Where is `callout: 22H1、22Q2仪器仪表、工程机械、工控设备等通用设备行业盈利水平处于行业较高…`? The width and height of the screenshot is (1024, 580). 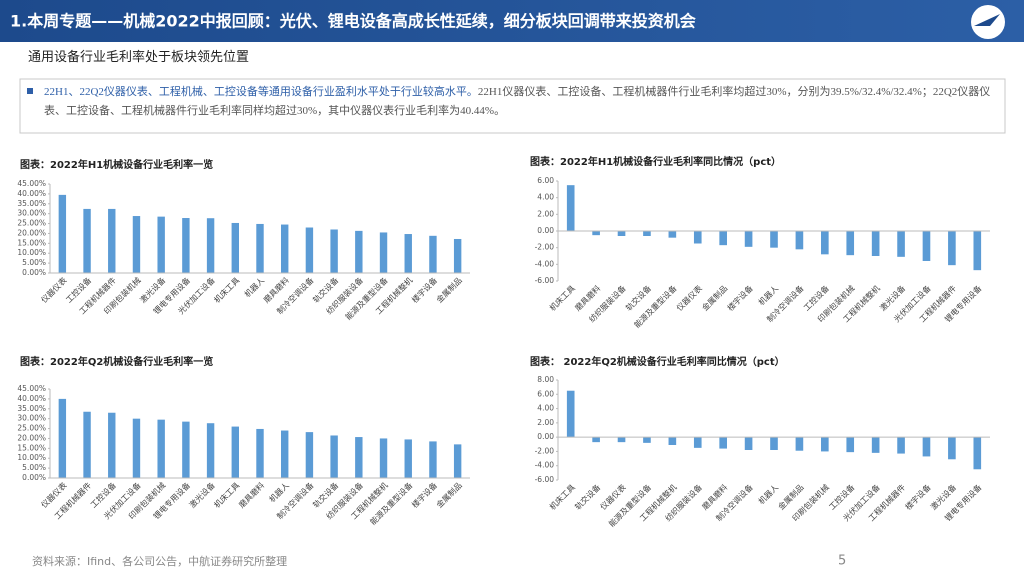 callout: 22H1、22Q2仪器仪表、工程机械、工控设备等通用设备行业盈利水平处于行业较高… is located at coordinates (517, 101).